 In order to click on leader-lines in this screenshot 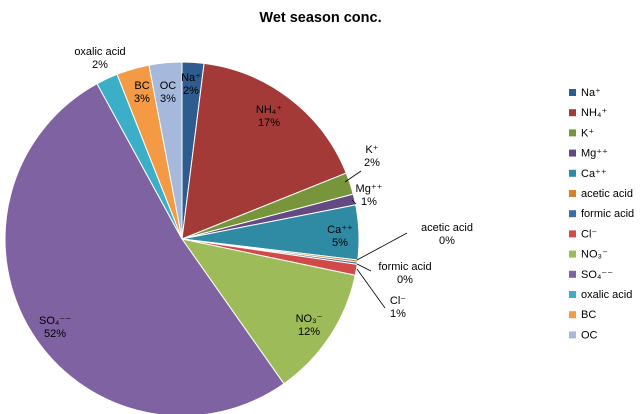, I will do `click(376, 239)`.